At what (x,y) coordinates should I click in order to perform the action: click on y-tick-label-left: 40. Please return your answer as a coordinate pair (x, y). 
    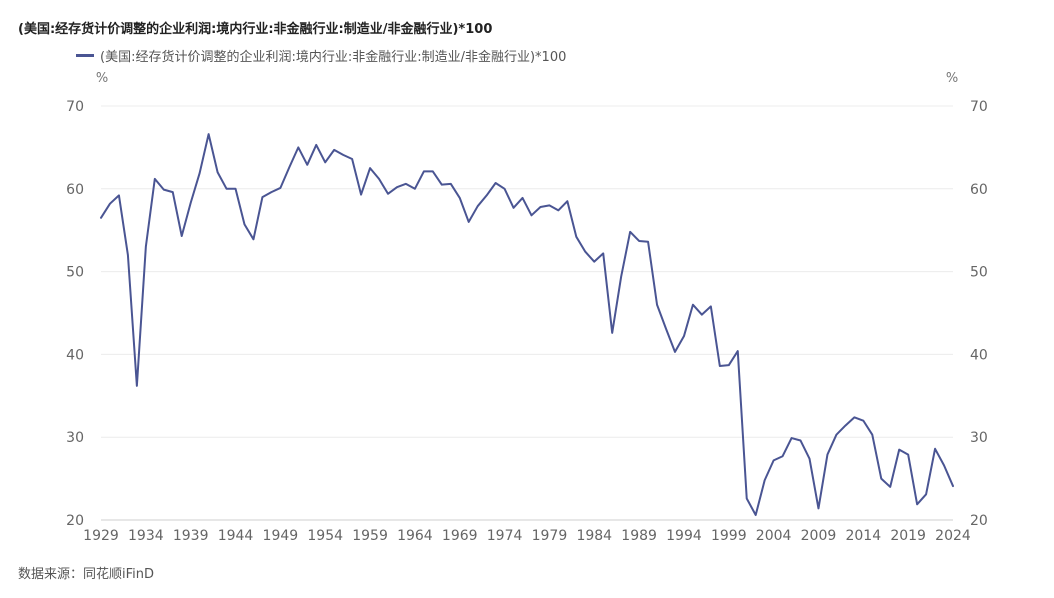
    Looking at the image, I should click on (75, 355).